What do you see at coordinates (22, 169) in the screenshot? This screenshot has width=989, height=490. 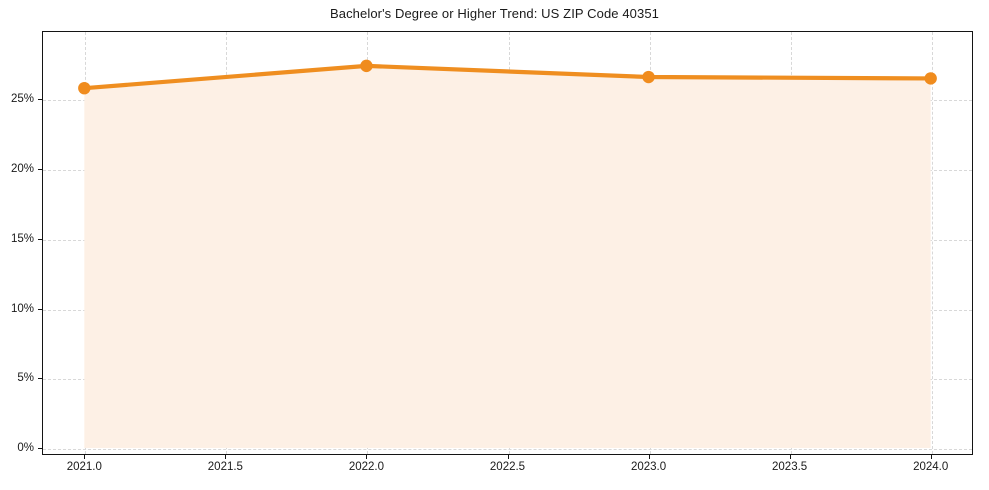 I see `y-axis-tick-label: 20%` at bounding box center [22, 169].